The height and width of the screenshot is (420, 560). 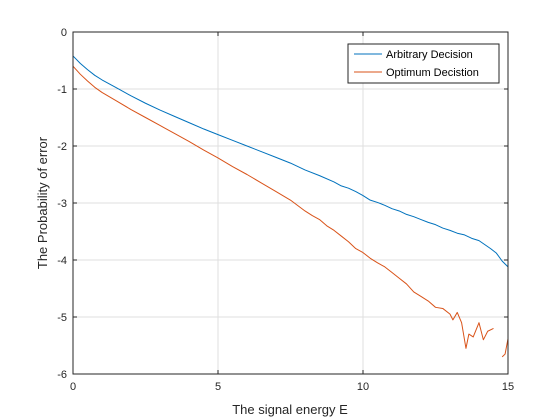 I want to click on y-tick-label: 0, so click(x=64, y=33).